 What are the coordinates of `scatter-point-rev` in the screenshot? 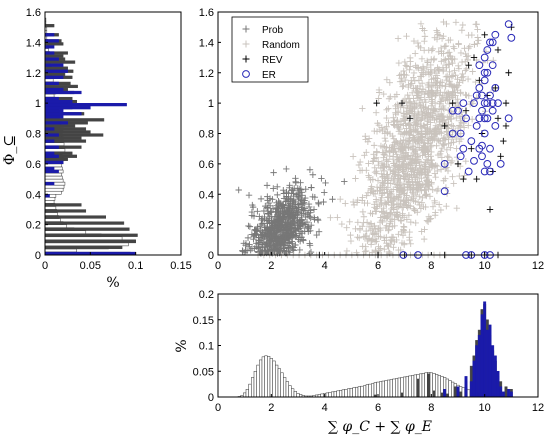 It's located at (410, 118).